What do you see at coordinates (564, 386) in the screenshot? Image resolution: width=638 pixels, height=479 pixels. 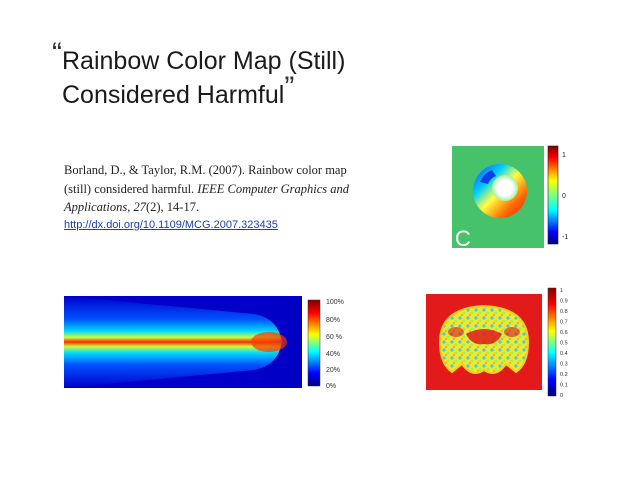 I see `brain-tick-01: 0.1` at bounding box center [564, 386].